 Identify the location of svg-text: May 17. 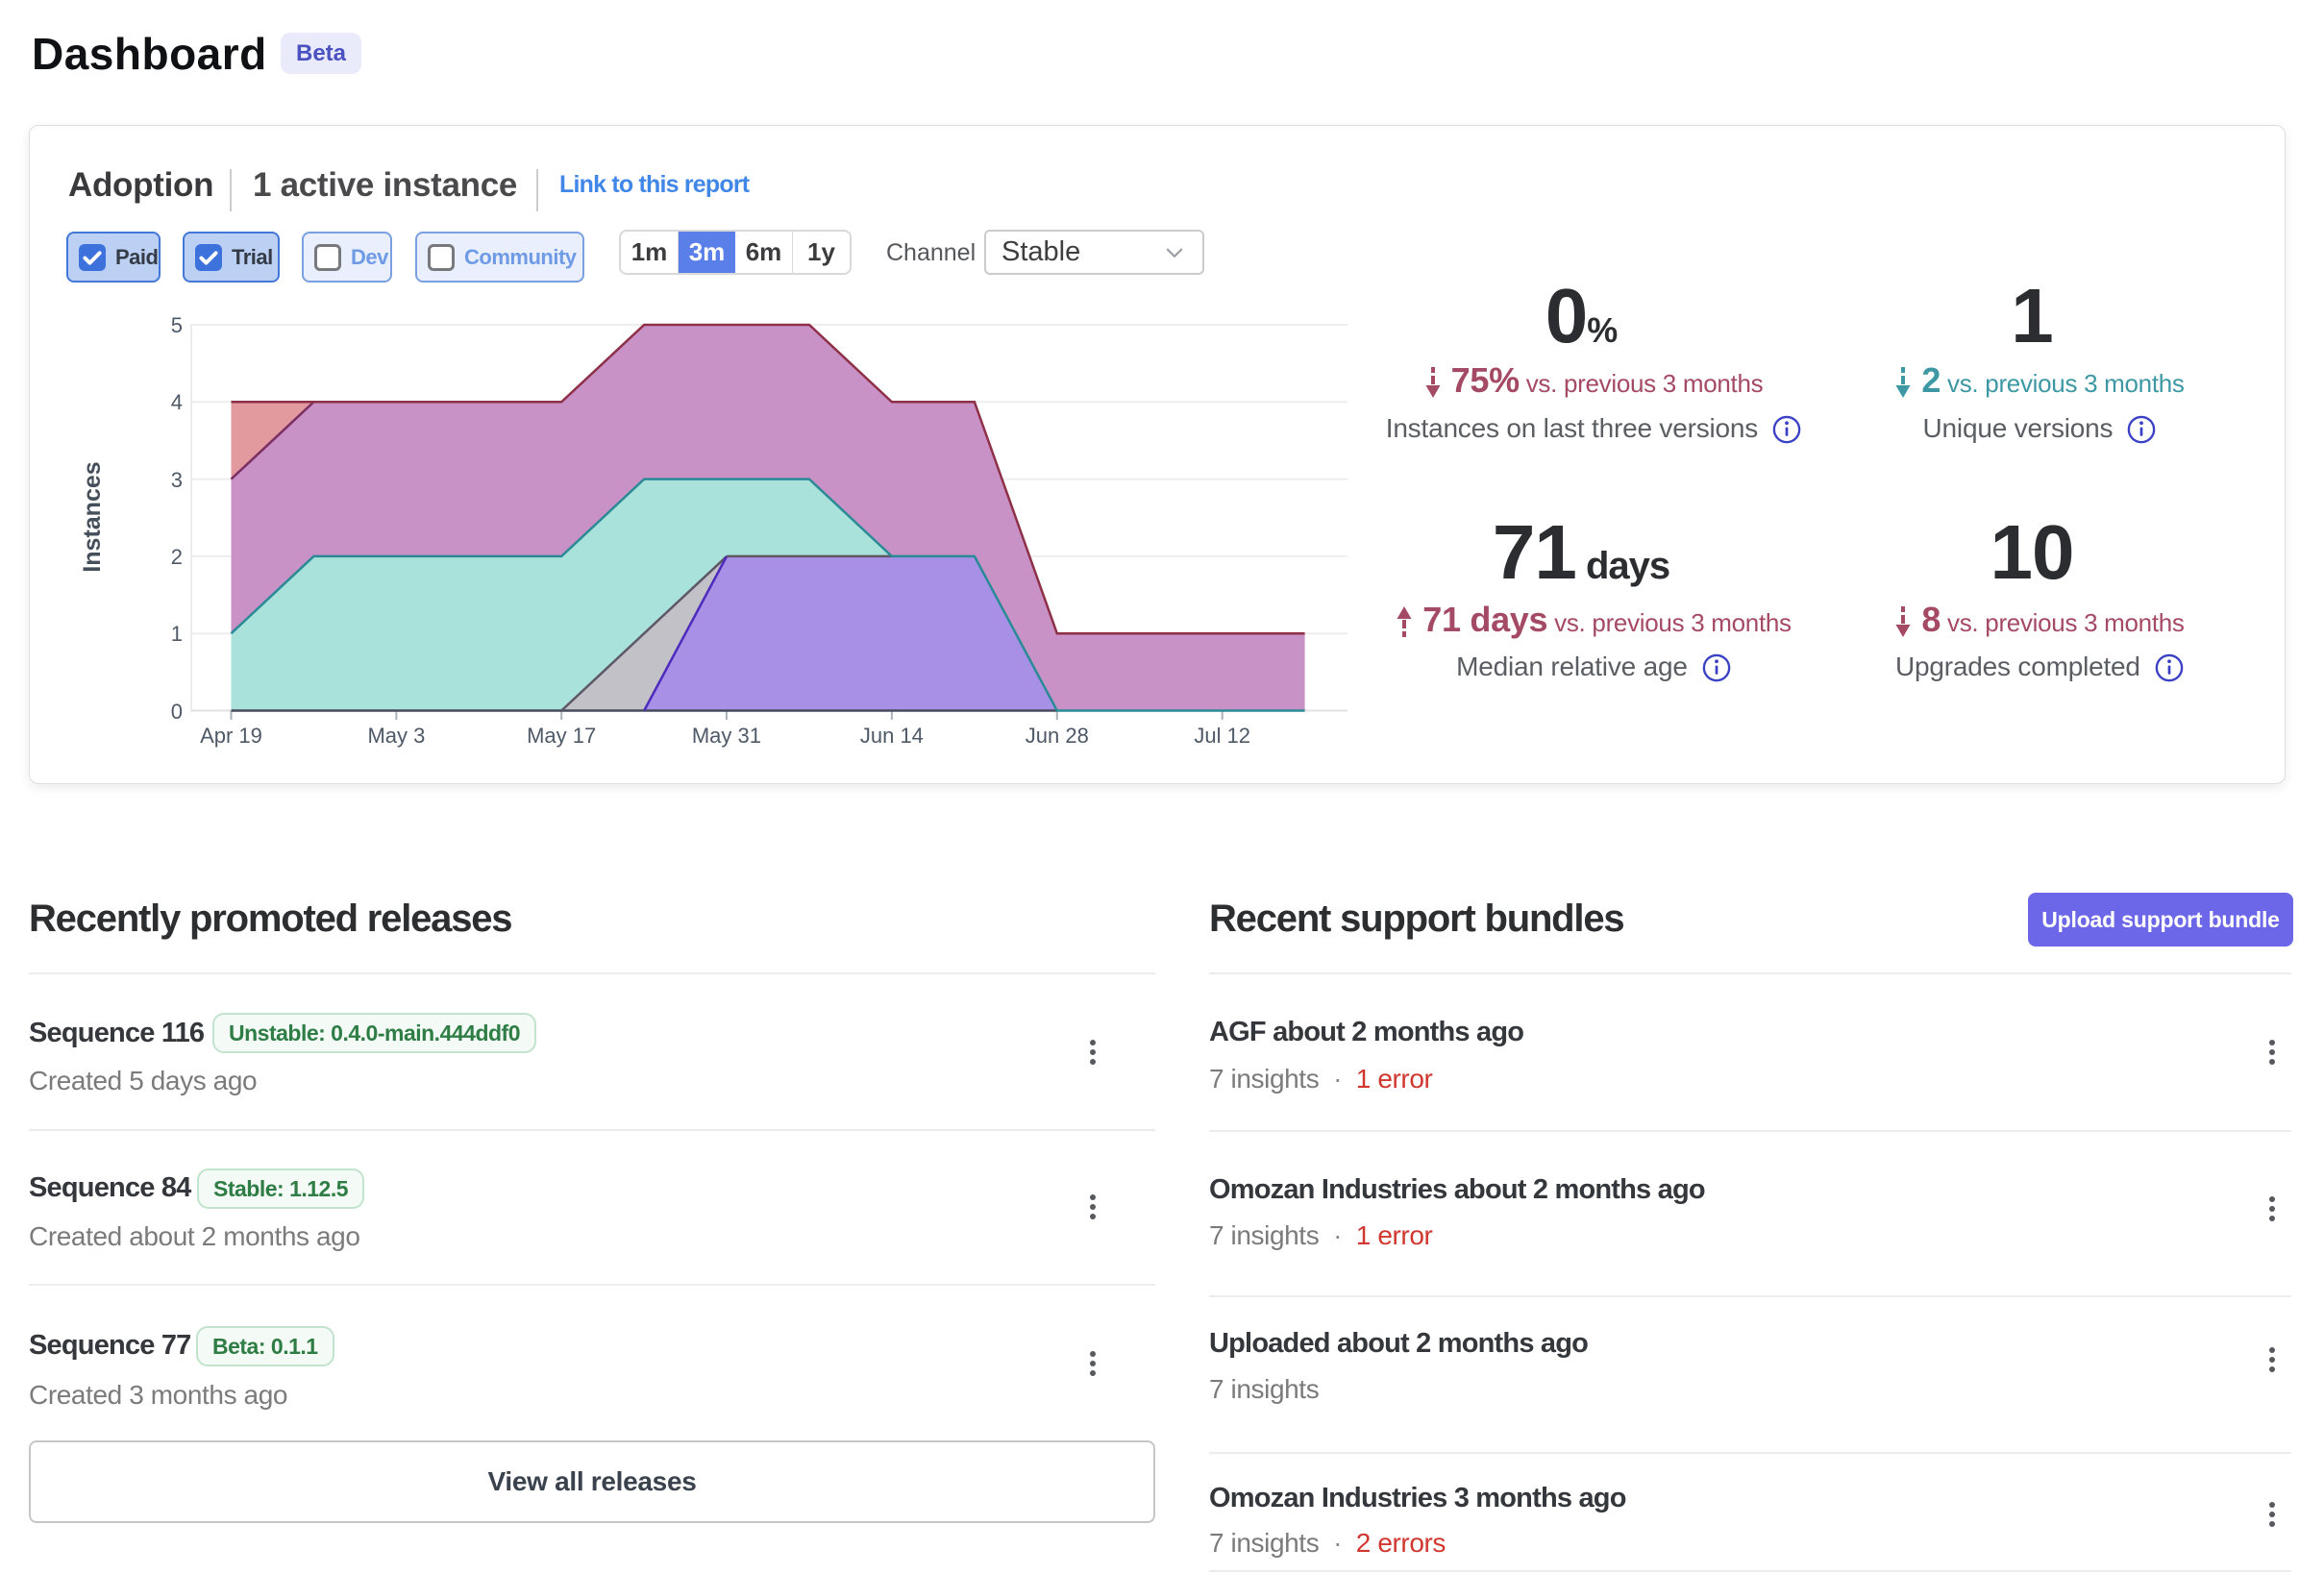
(561, 736).